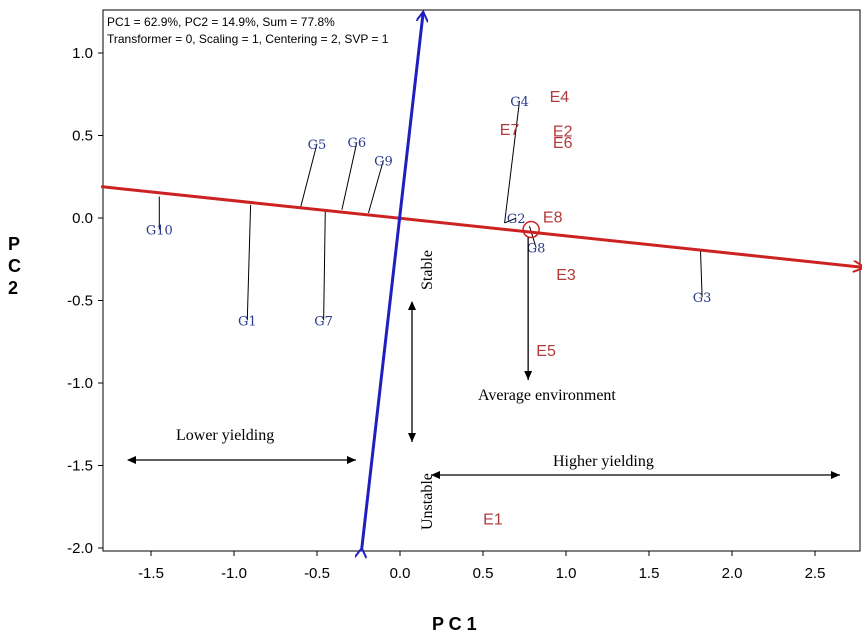  What do you see at coordinates (82, 53) in the screenshot?
I see `y-tick-label: 1.0` at bounding box center [82, 53].